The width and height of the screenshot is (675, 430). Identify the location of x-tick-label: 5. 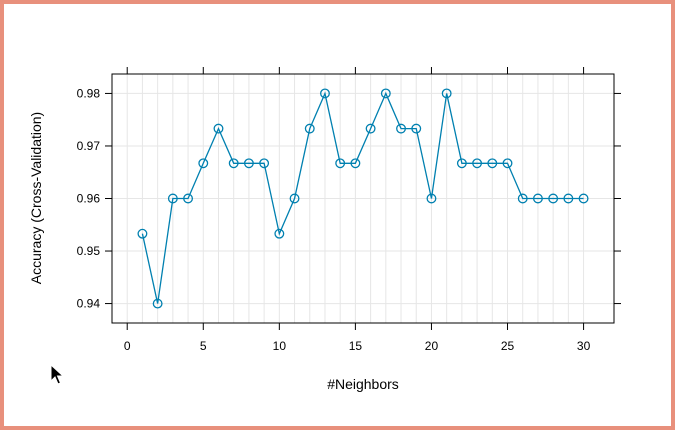
(203, 346).